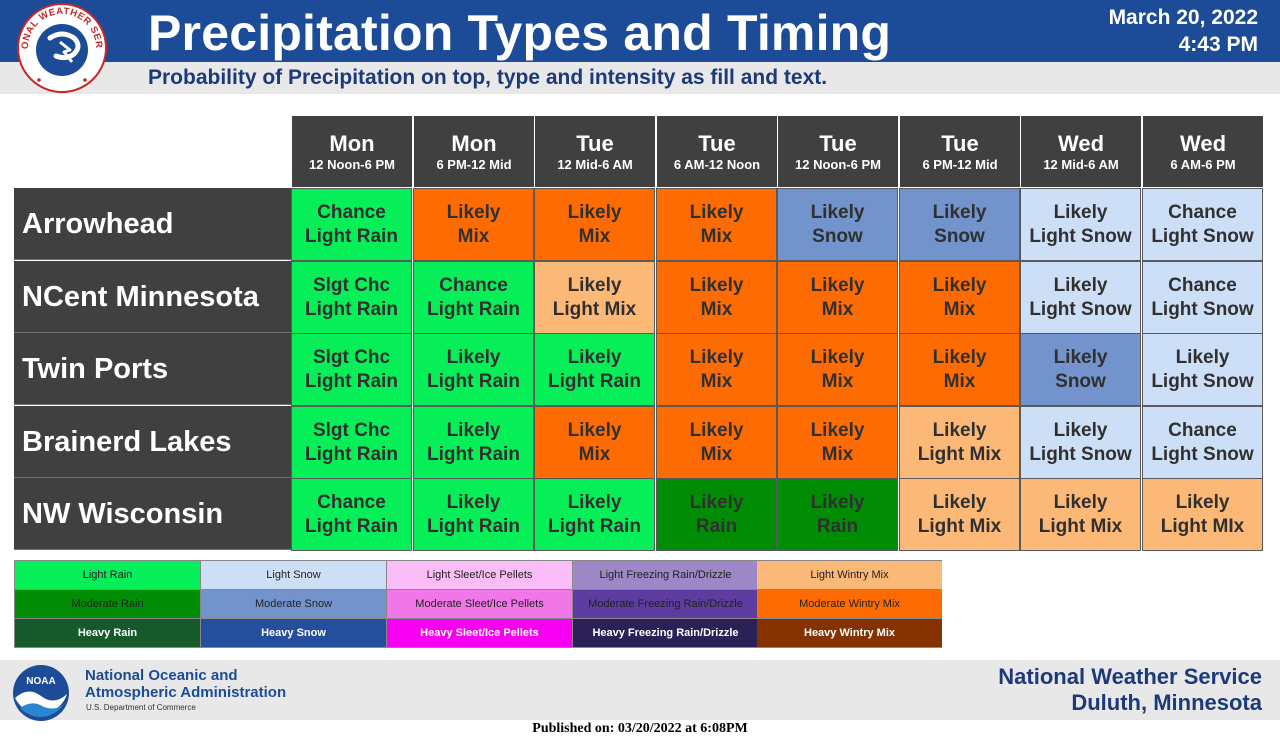 This screenshot has height=740, width=1280. Describe the element at coordinates (293, 575) in the screenshot. I see `legend-item: Light Snow` at that location.